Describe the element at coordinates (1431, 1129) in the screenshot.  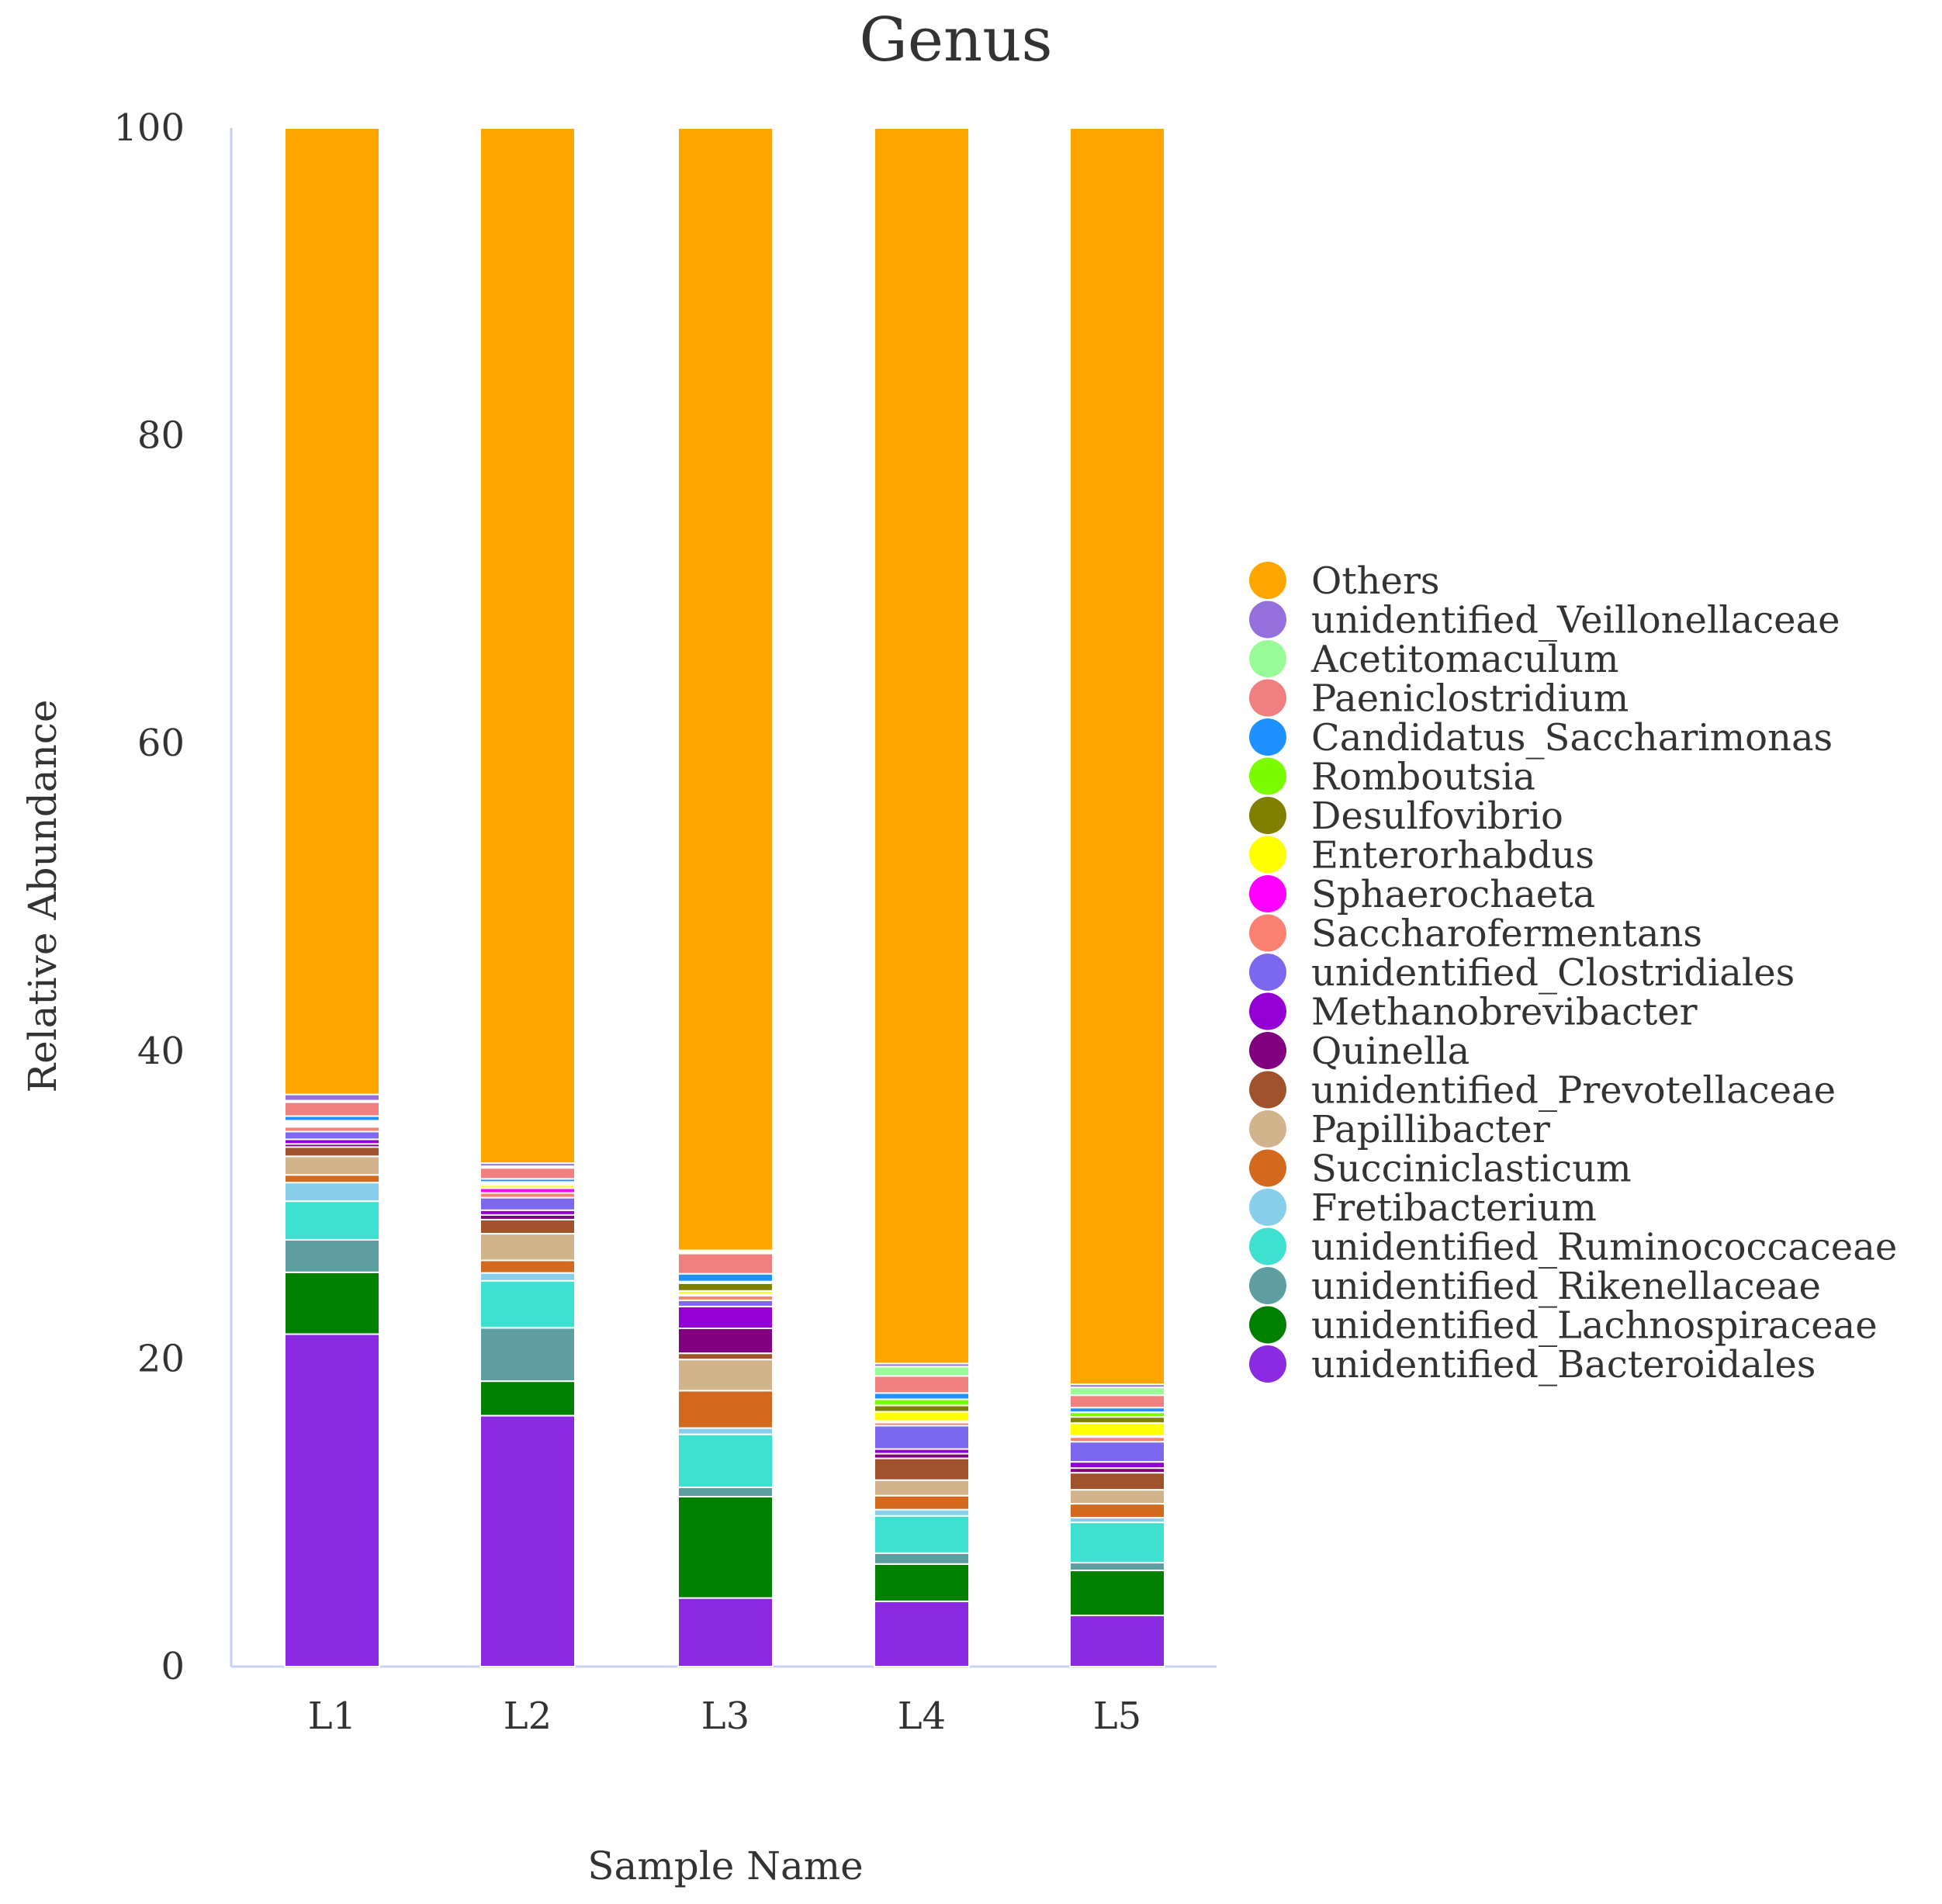
I see `legend-label: Papillibacter` at that location.